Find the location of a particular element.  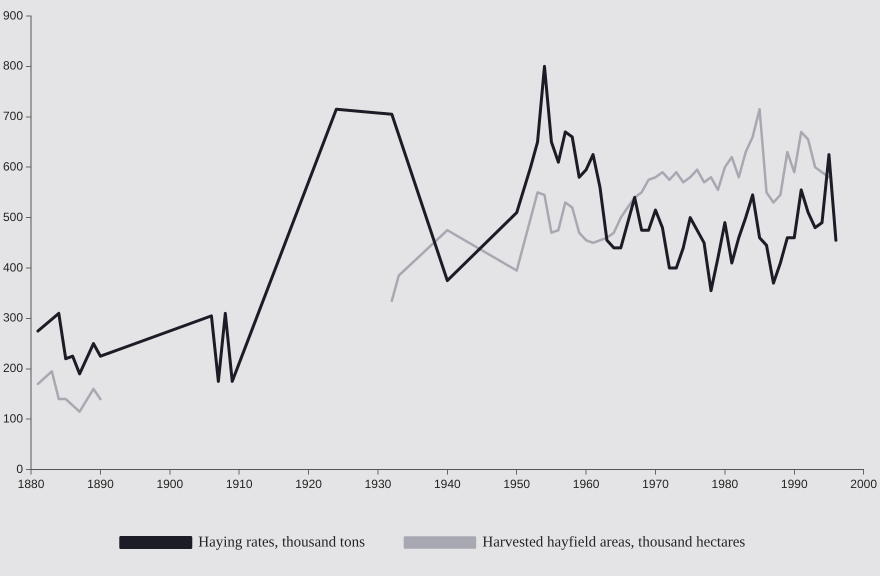

x-tick-label: 1960 is located at coordinates (586, 484).